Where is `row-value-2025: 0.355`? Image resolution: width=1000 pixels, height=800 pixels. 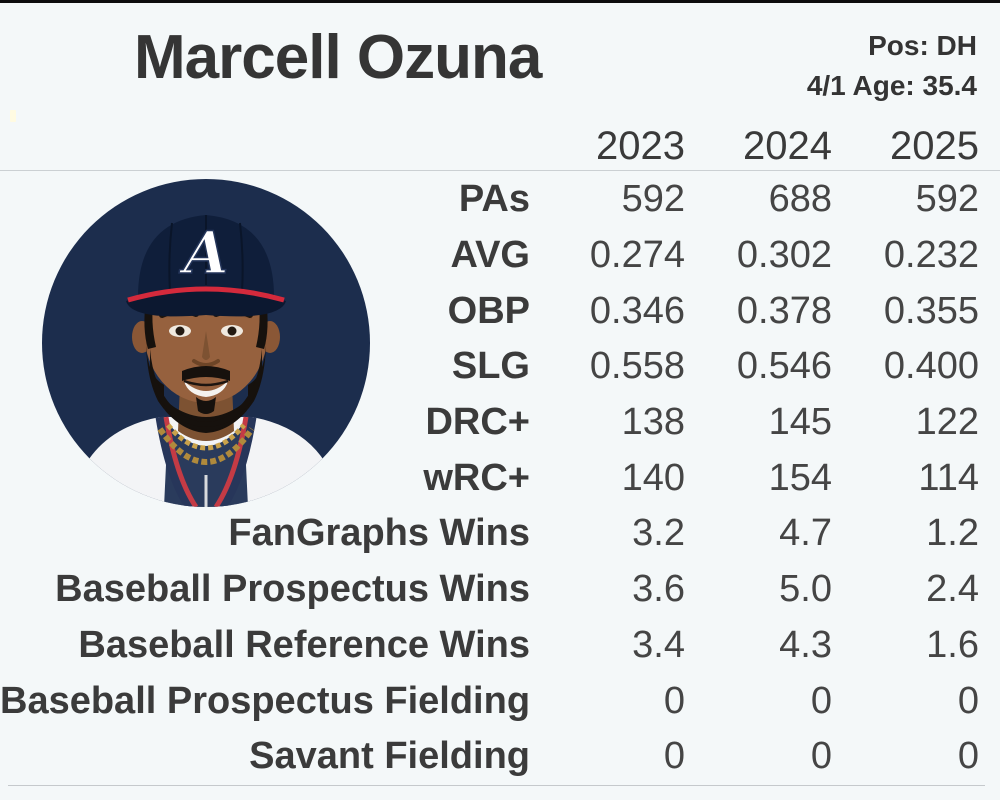
row-value-2025: 0.355 is located at coordinates (931, 310).